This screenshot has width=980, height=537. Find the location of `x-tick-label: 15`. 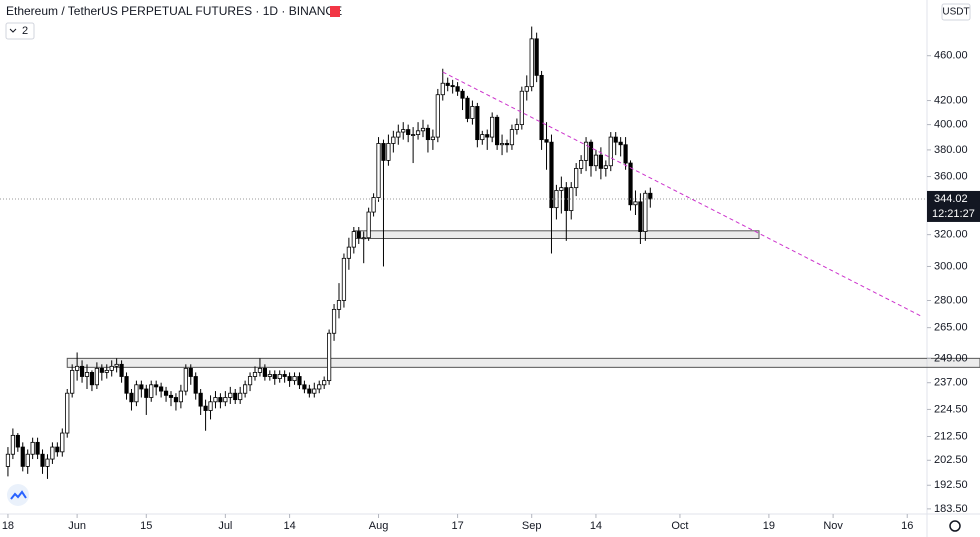

x-tick-label: 15 is located at coordinates (146, 526).